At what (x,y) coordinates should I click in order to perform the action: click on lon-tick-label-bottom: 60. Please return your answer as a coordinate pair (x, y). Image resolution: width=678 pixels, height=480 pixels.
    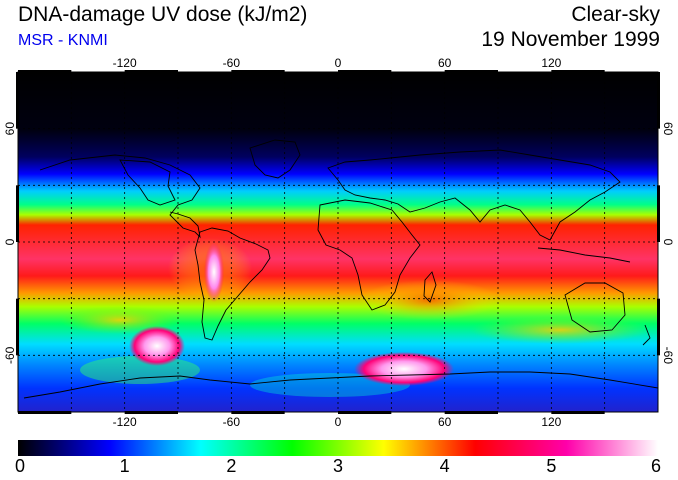
    Looking at the image, I should click on (445, 422).